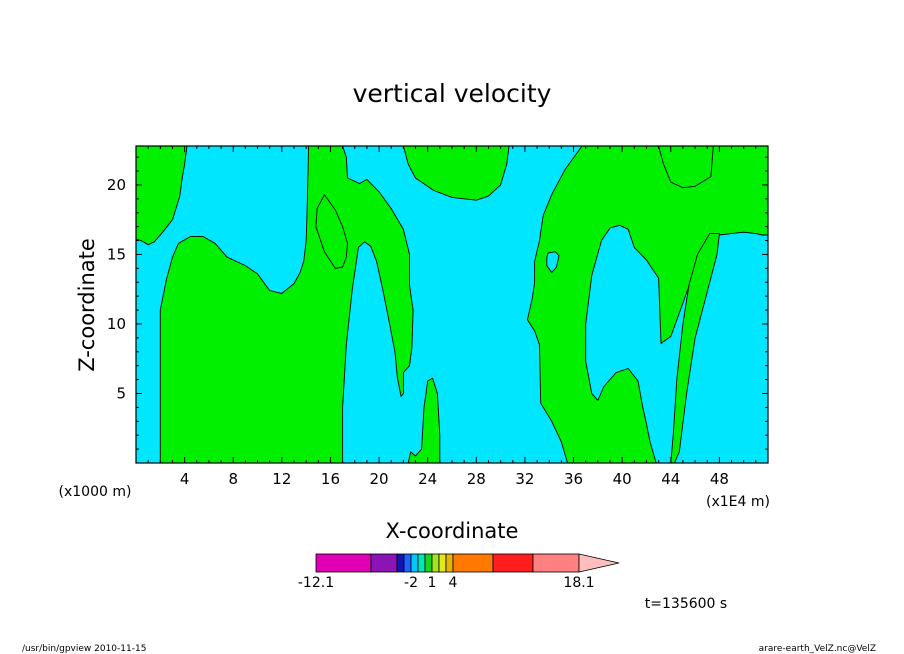  I want to click on x-tick-label: 44, so click(670, 479).